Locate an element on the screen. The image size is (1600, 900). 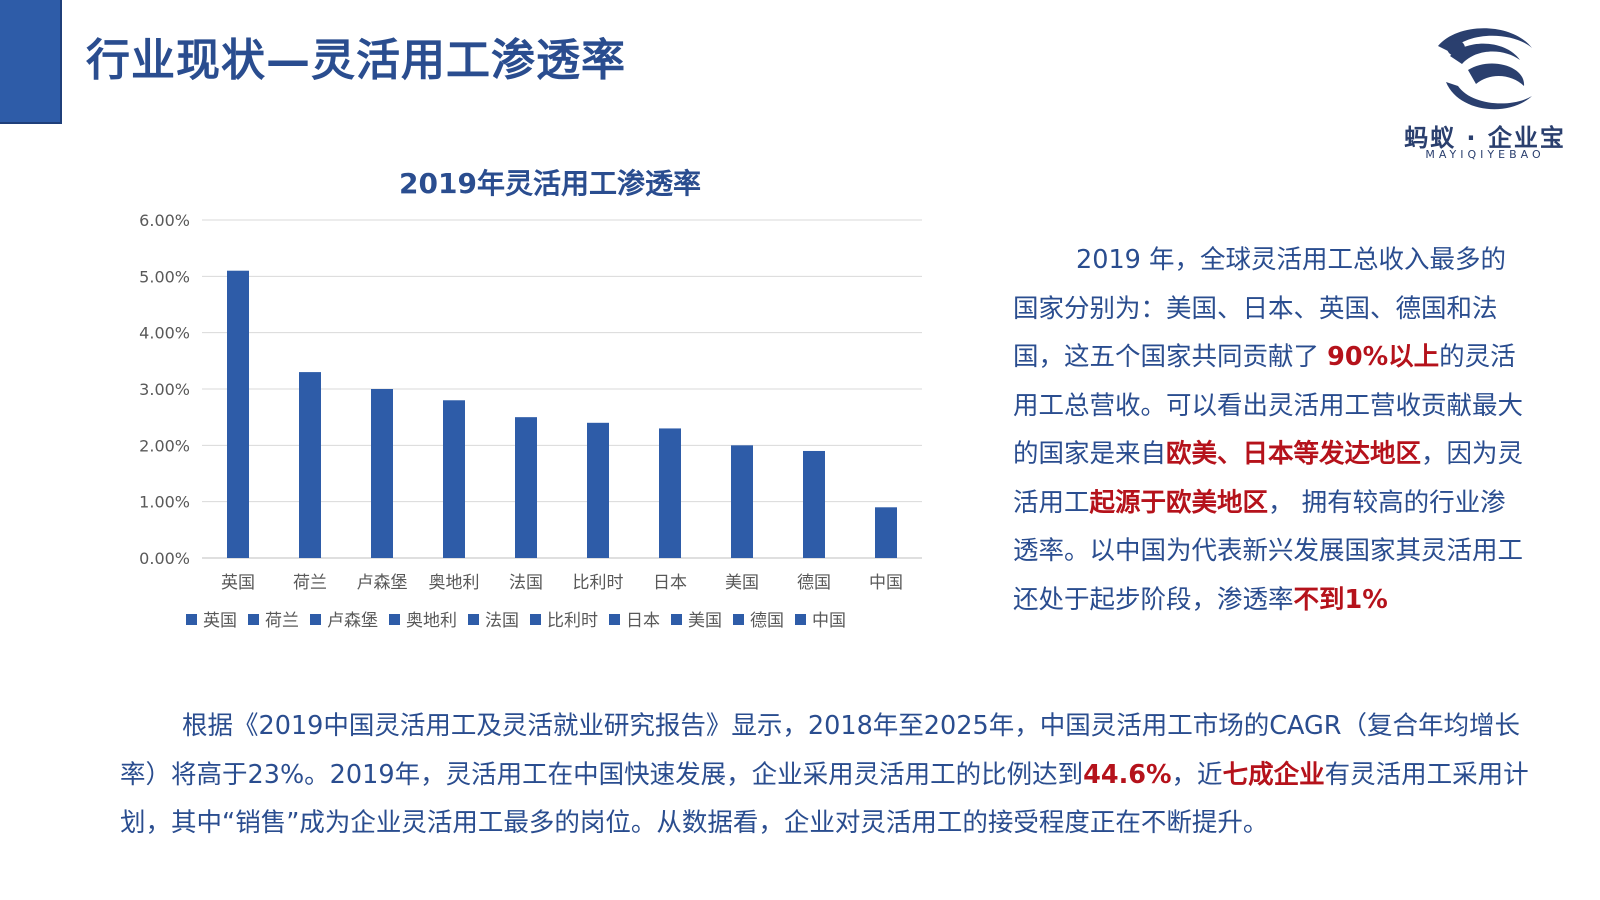
right-highlight-1: 90%以上 is located at coordinates (1383, 357).